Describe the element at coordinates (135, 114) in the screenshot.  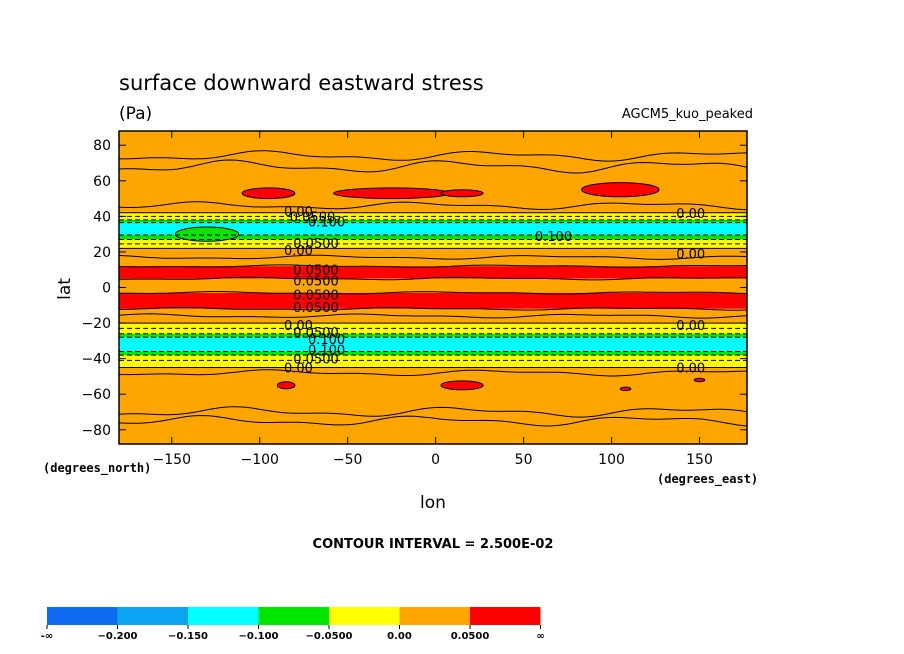
I see `chart-units: (Pa)` at that location.